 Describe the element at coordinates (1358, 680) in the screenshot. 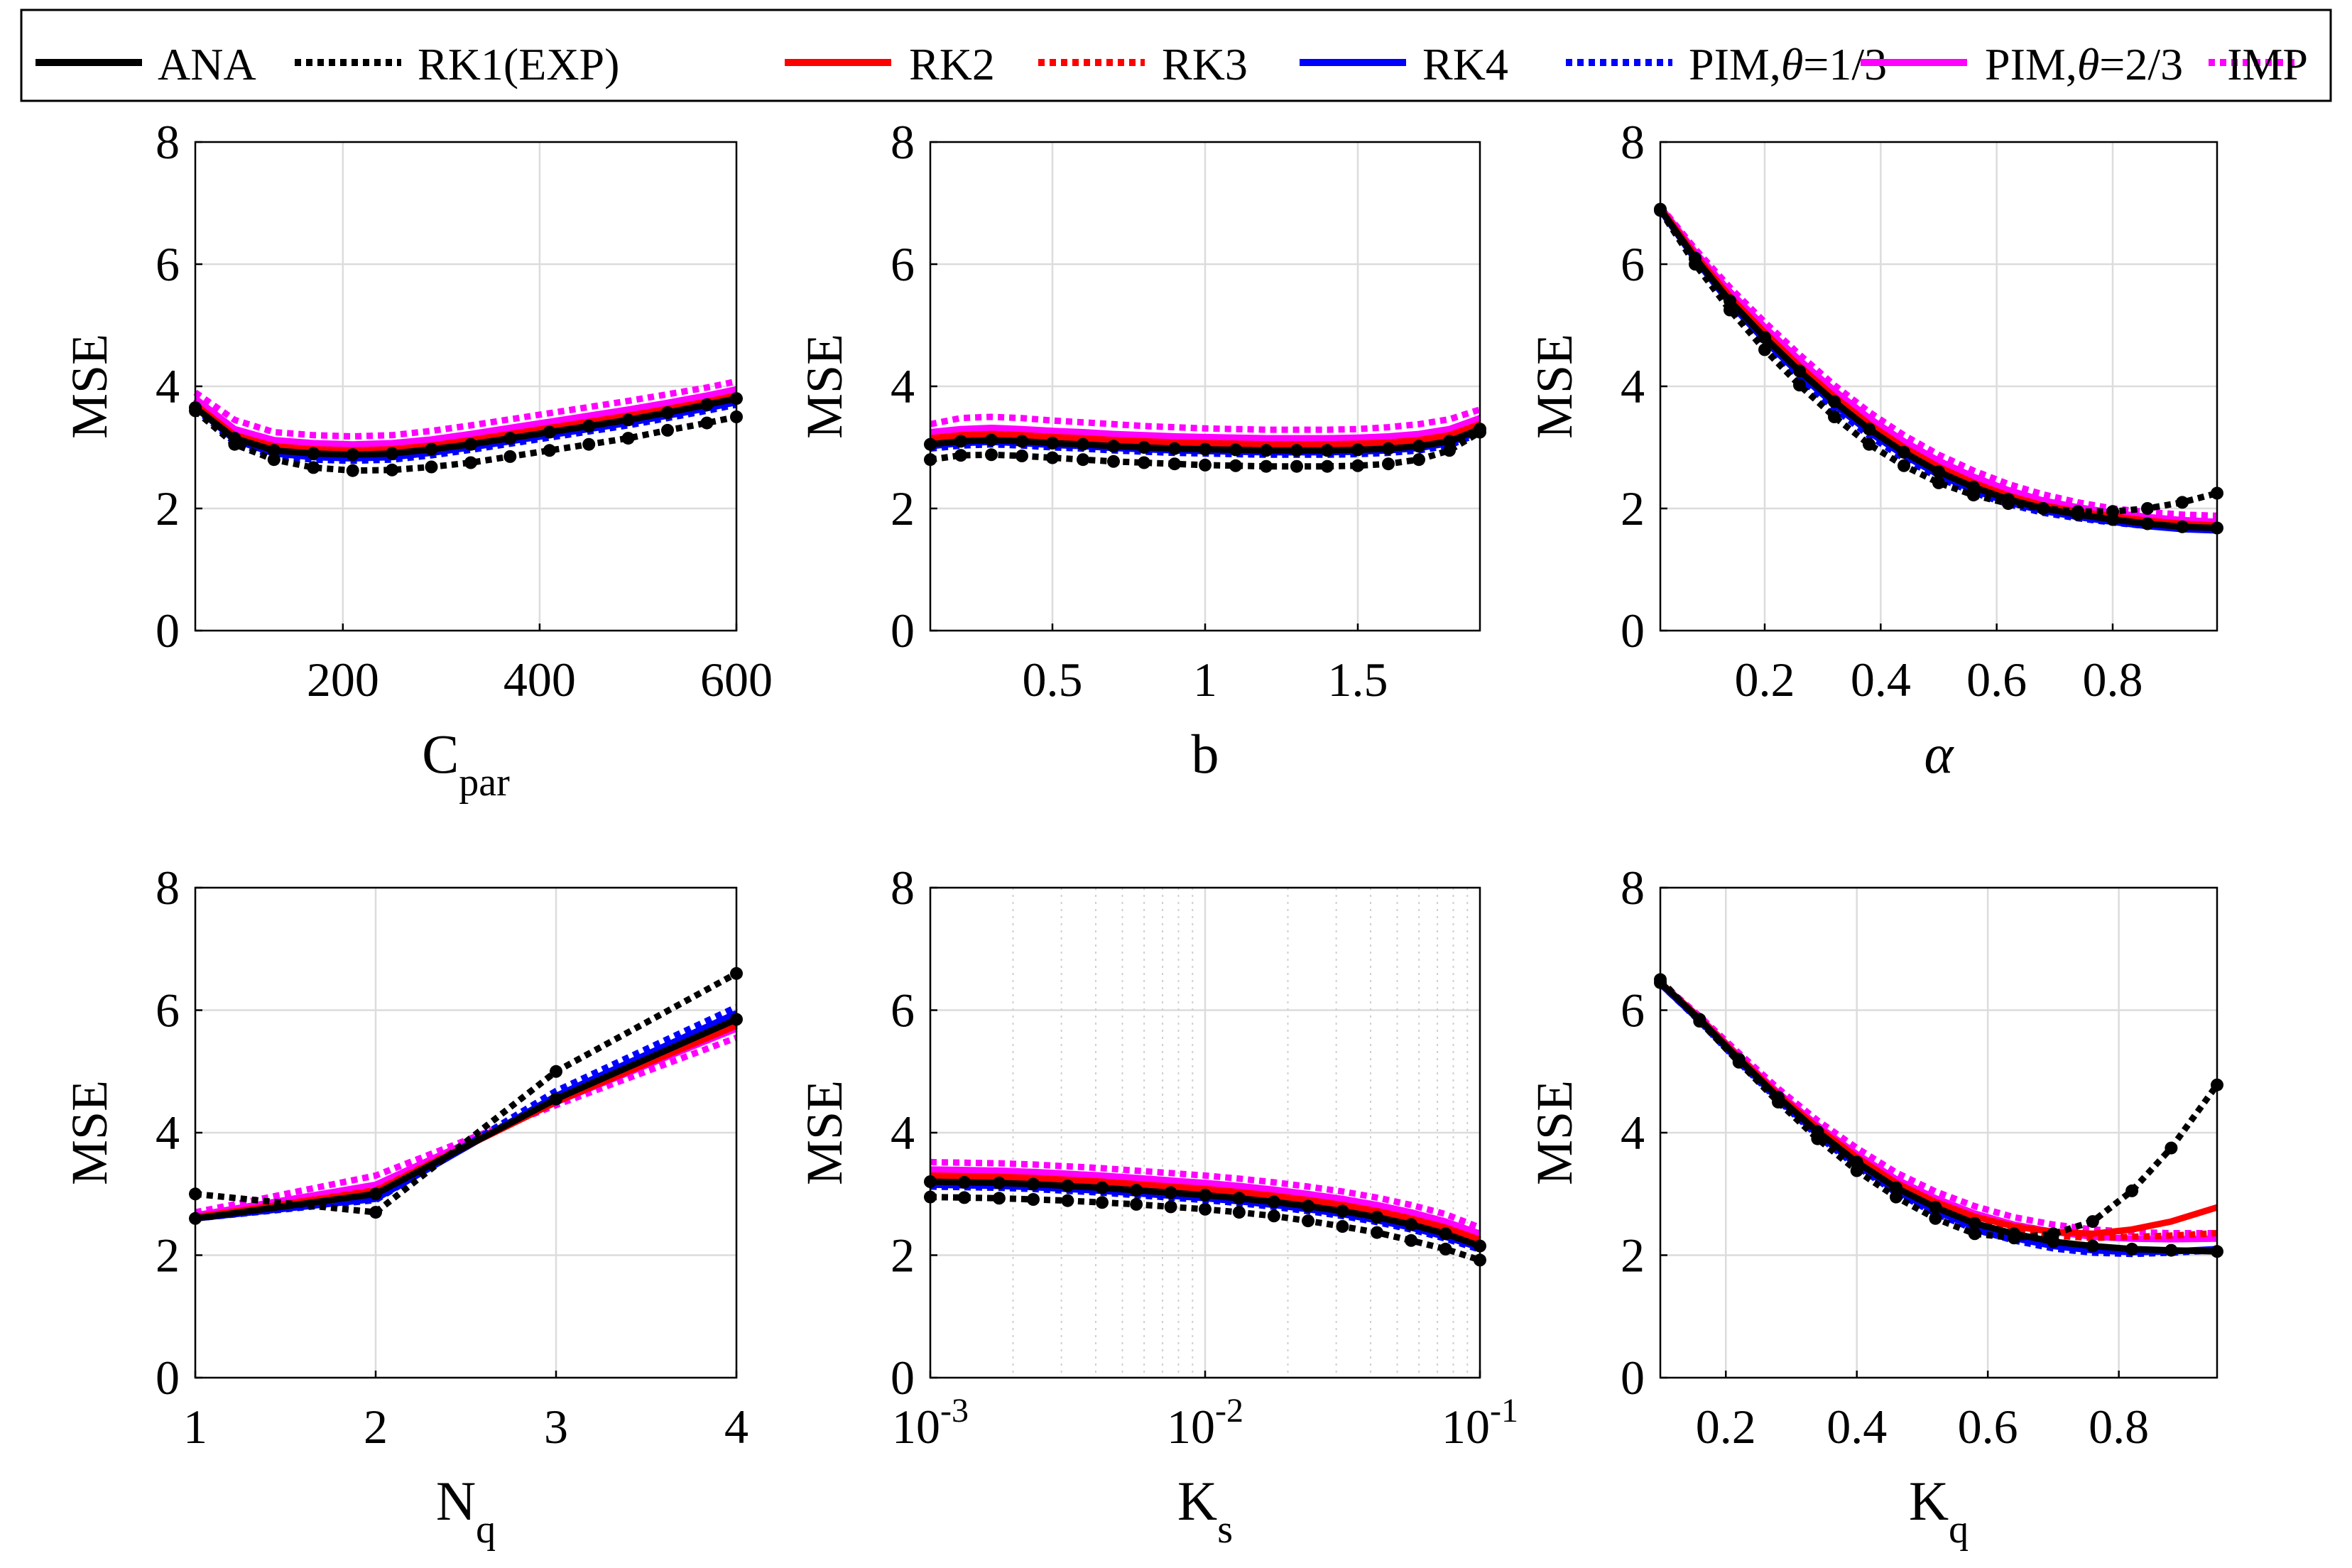

I see `x-tick-label: 1.5` at that location.